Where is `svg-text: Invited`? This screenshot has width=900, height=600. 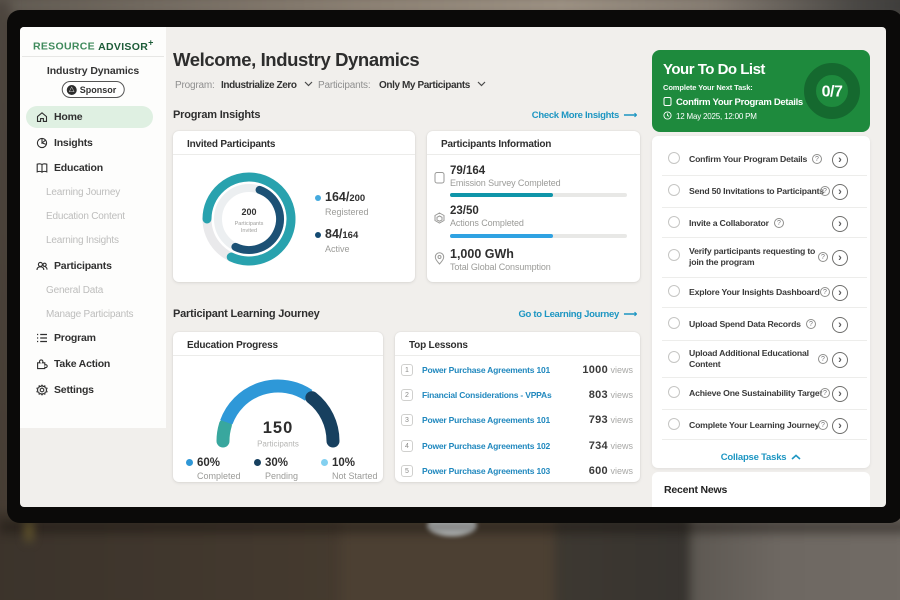
svg-text: Invited is located at coordinates (249, 231).